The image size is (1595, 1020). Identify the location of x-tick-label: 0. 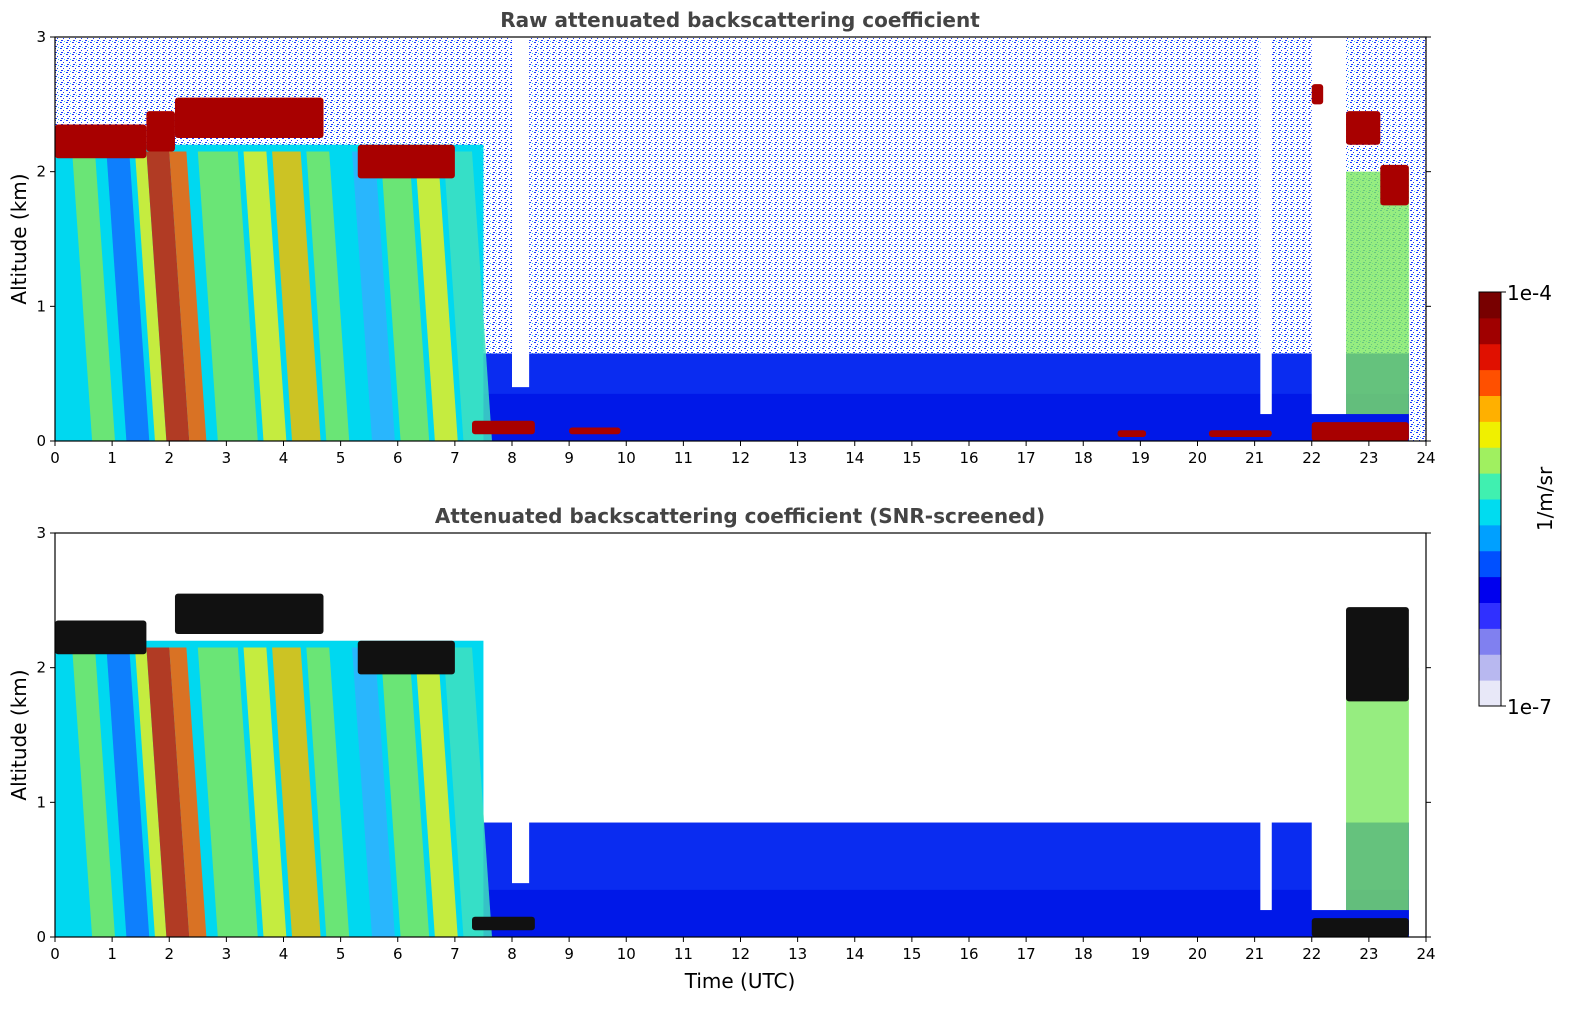
(55, 458).